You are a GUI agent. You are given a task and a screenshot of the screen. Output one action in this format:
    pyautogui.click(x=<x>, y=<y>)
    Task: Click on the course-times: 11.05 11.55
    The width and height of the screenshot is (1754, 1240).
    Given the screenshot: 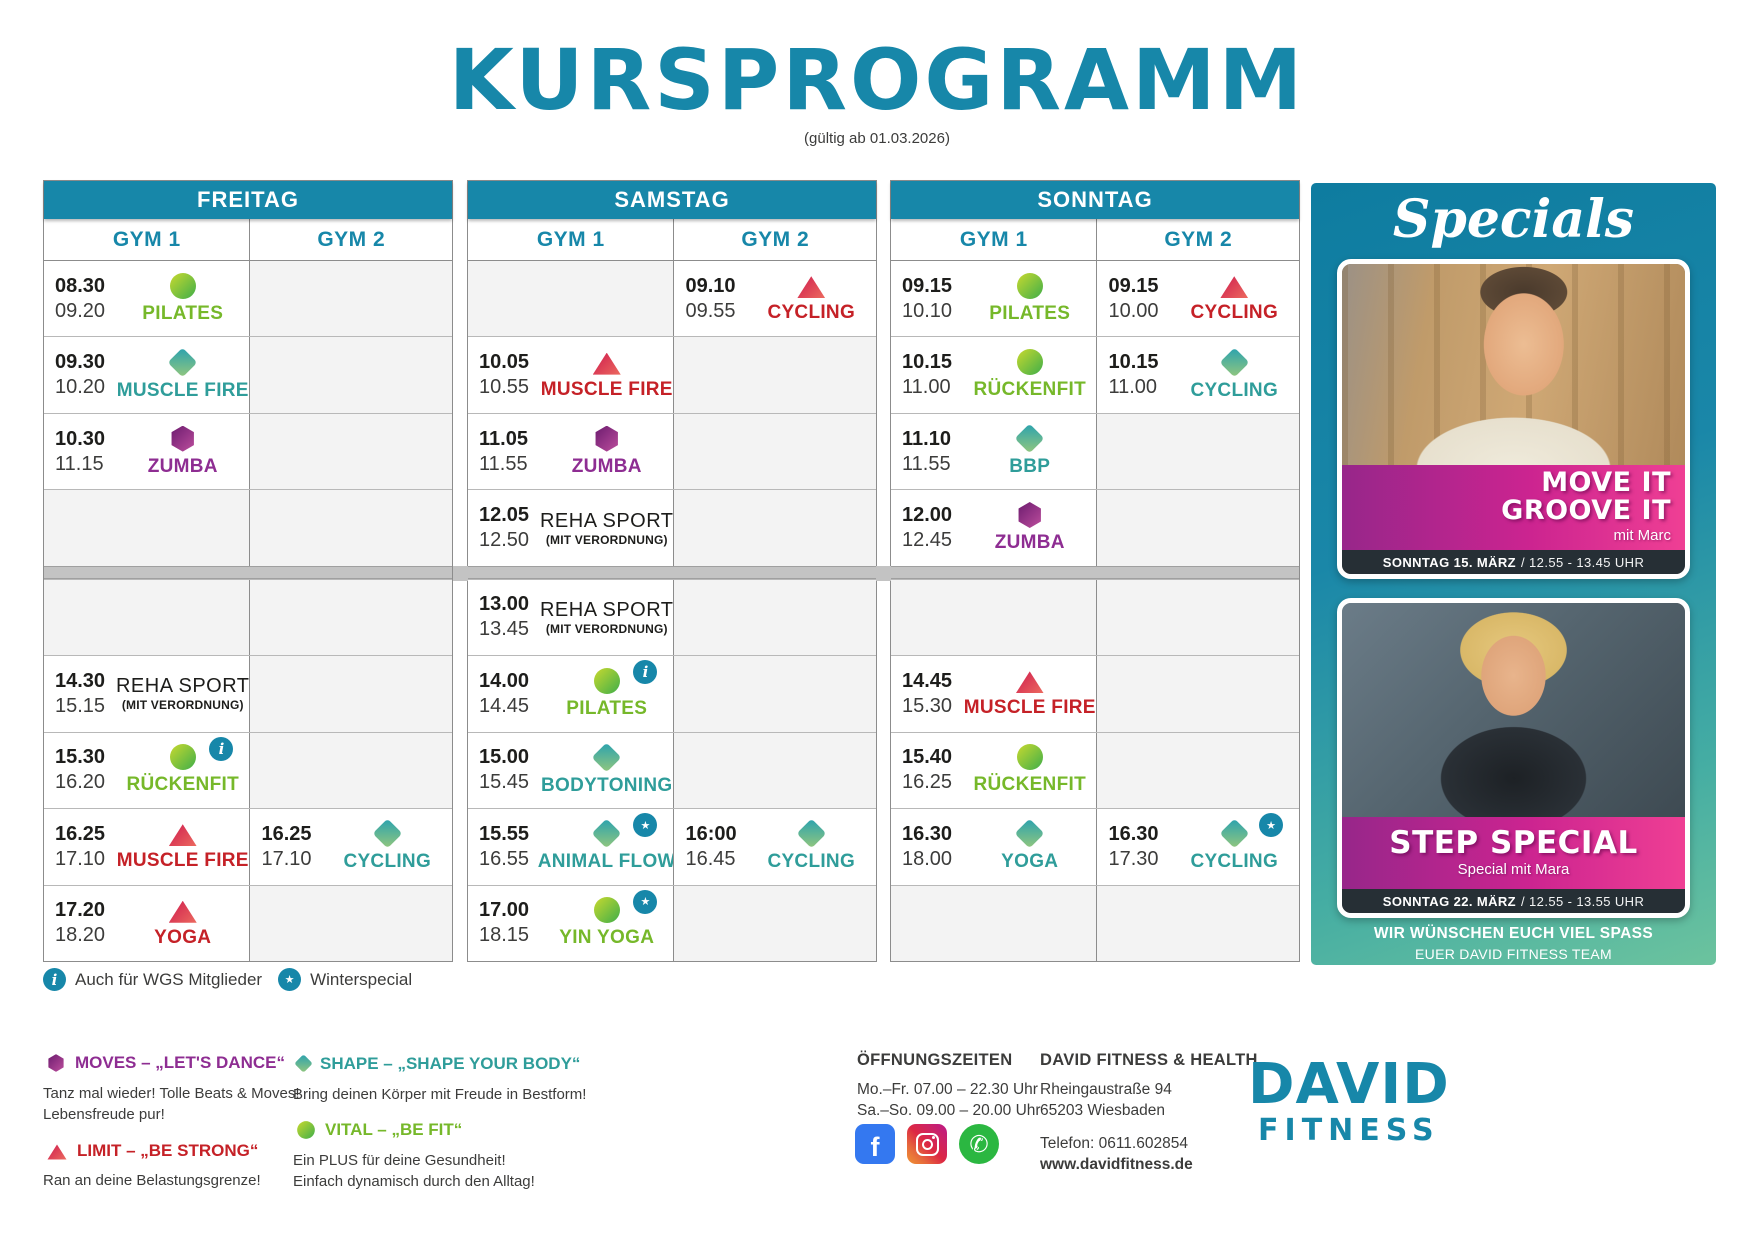 What is the action you would take?
    pyautogui.click(x=506, y=451)
    